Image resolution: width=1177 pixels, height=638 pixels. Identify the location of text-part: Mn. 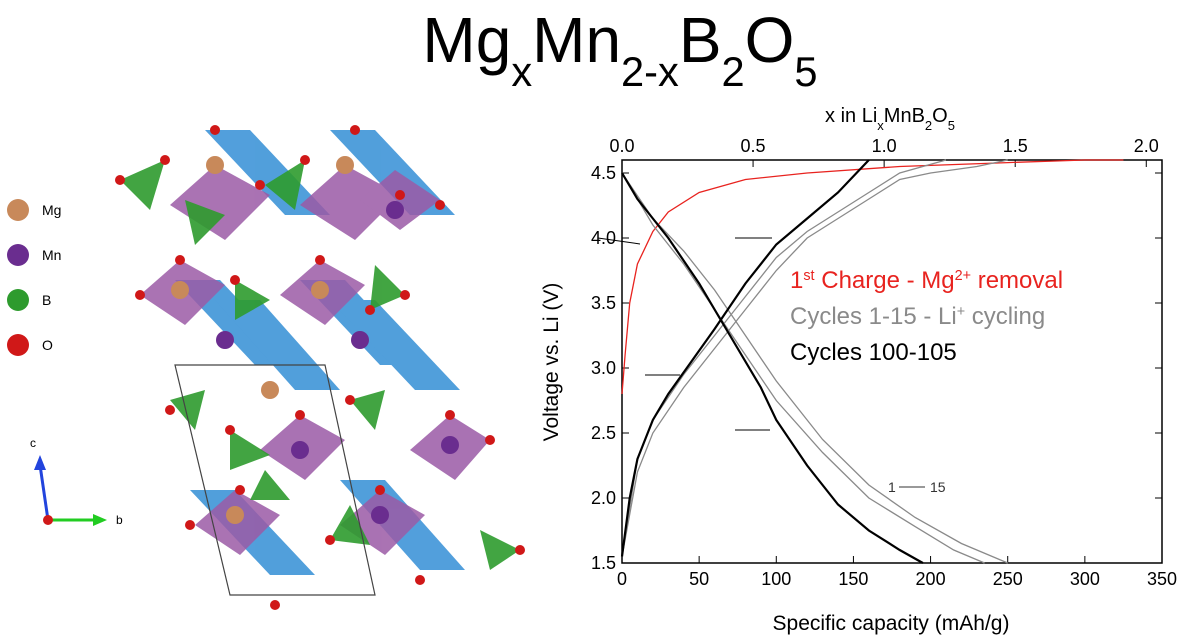
(576, 40).